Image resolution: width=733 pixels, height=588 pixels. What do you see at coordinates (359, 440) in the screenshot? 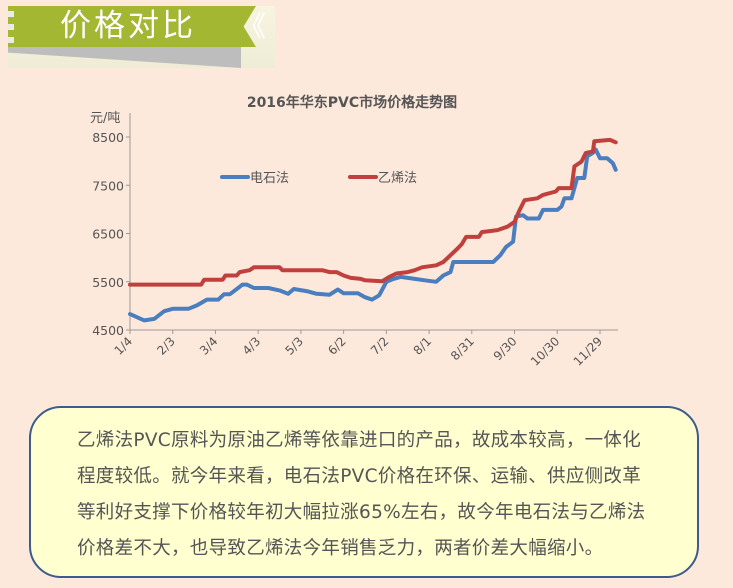
I see `commentary-line: 乙烯法PVC原料为原油乙烯等依靠进口的产品，故成本较高，一体化` at bounding box center [359, 440].